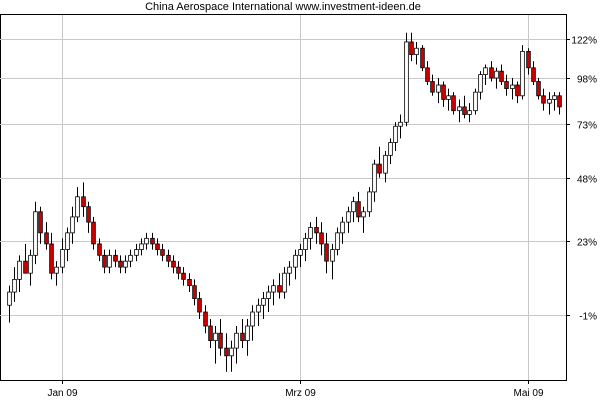 This screenshot has width=600, height=400. Describe the element at coordinates (587, 80) in the screenshot. I see `y-tick-label: 98%` at that location.